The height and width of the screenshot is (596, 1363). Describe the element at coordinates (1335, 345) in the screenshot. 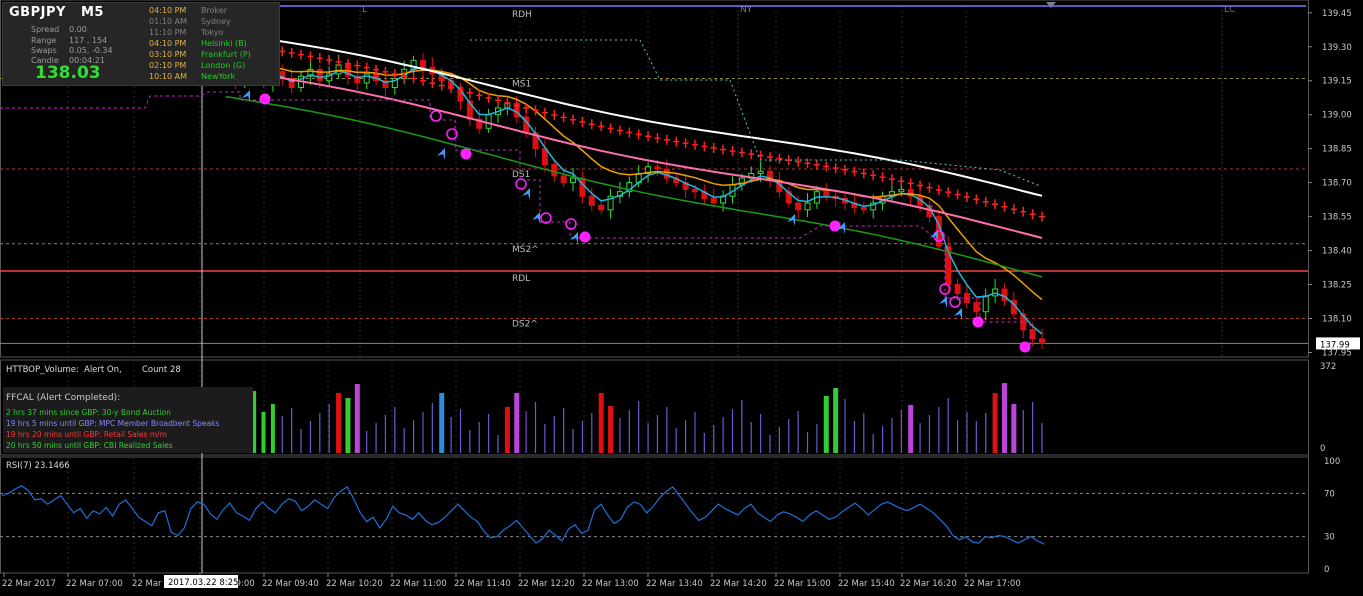

I see `current-price-label: 137.99` at that location.